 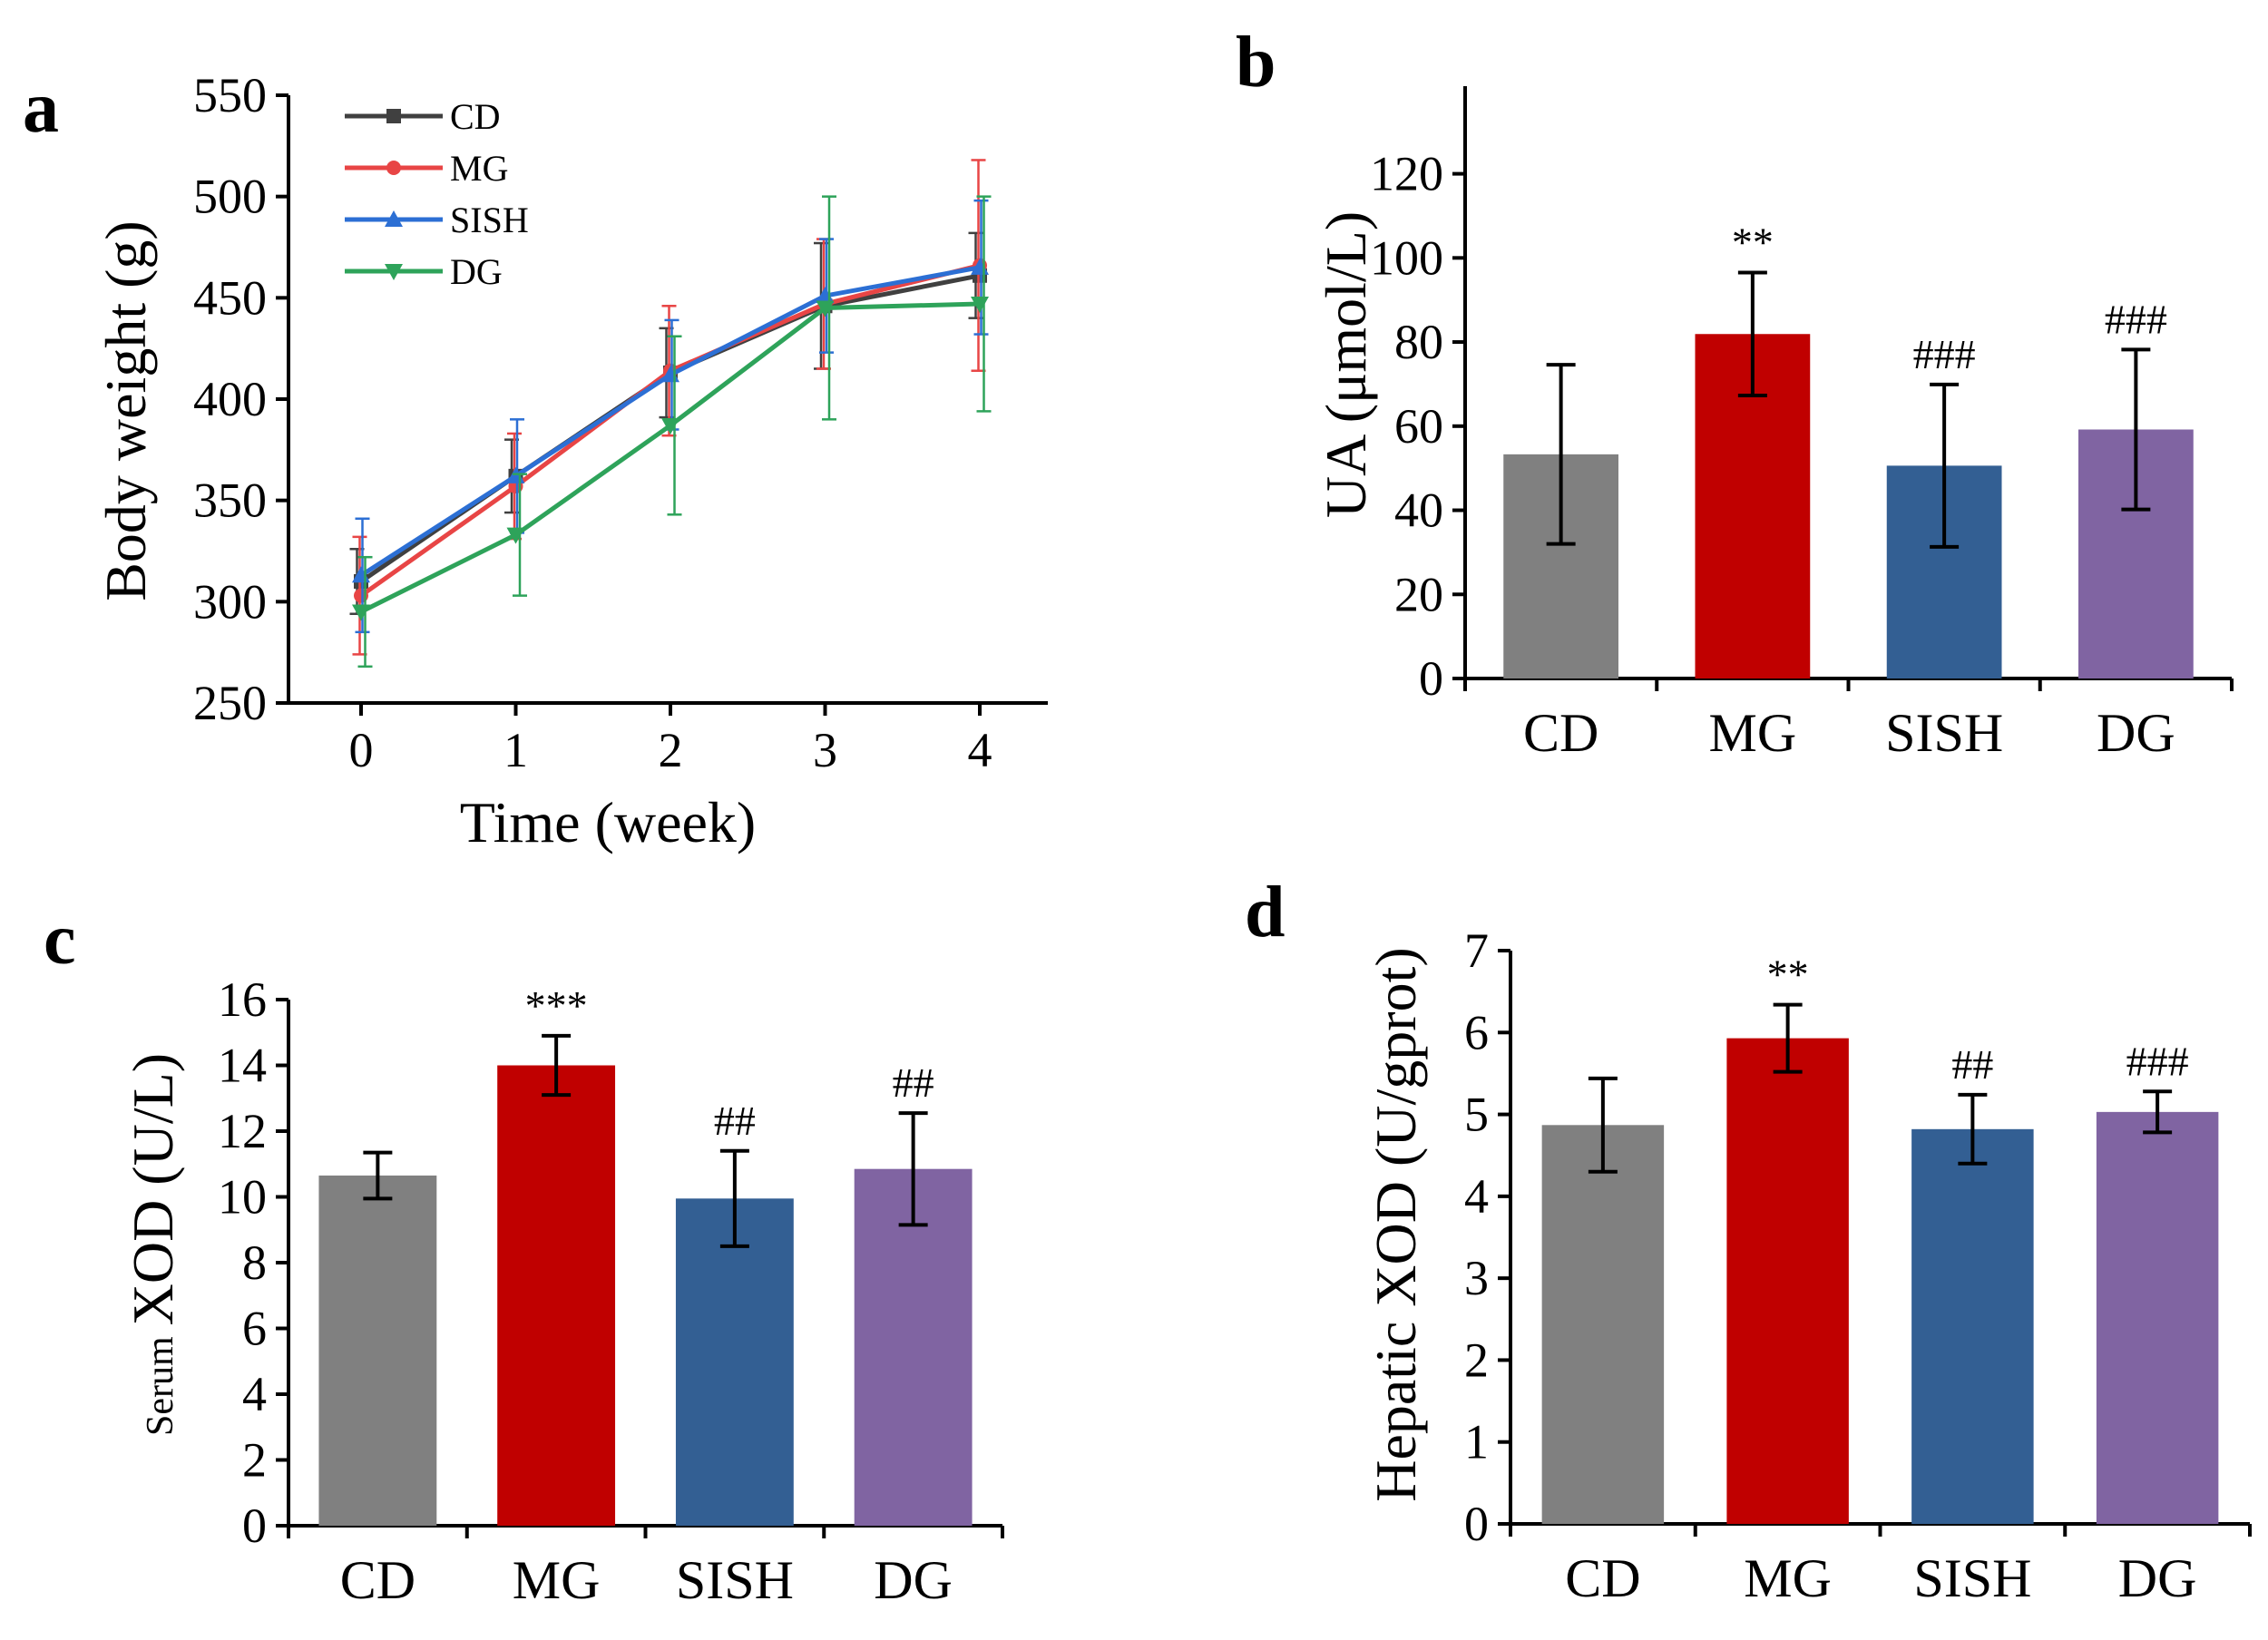 What do you see at coordinates (255, 1262) in the screenshot?
I see `y-tick-label: 8` at bounding box center [255, 1262].